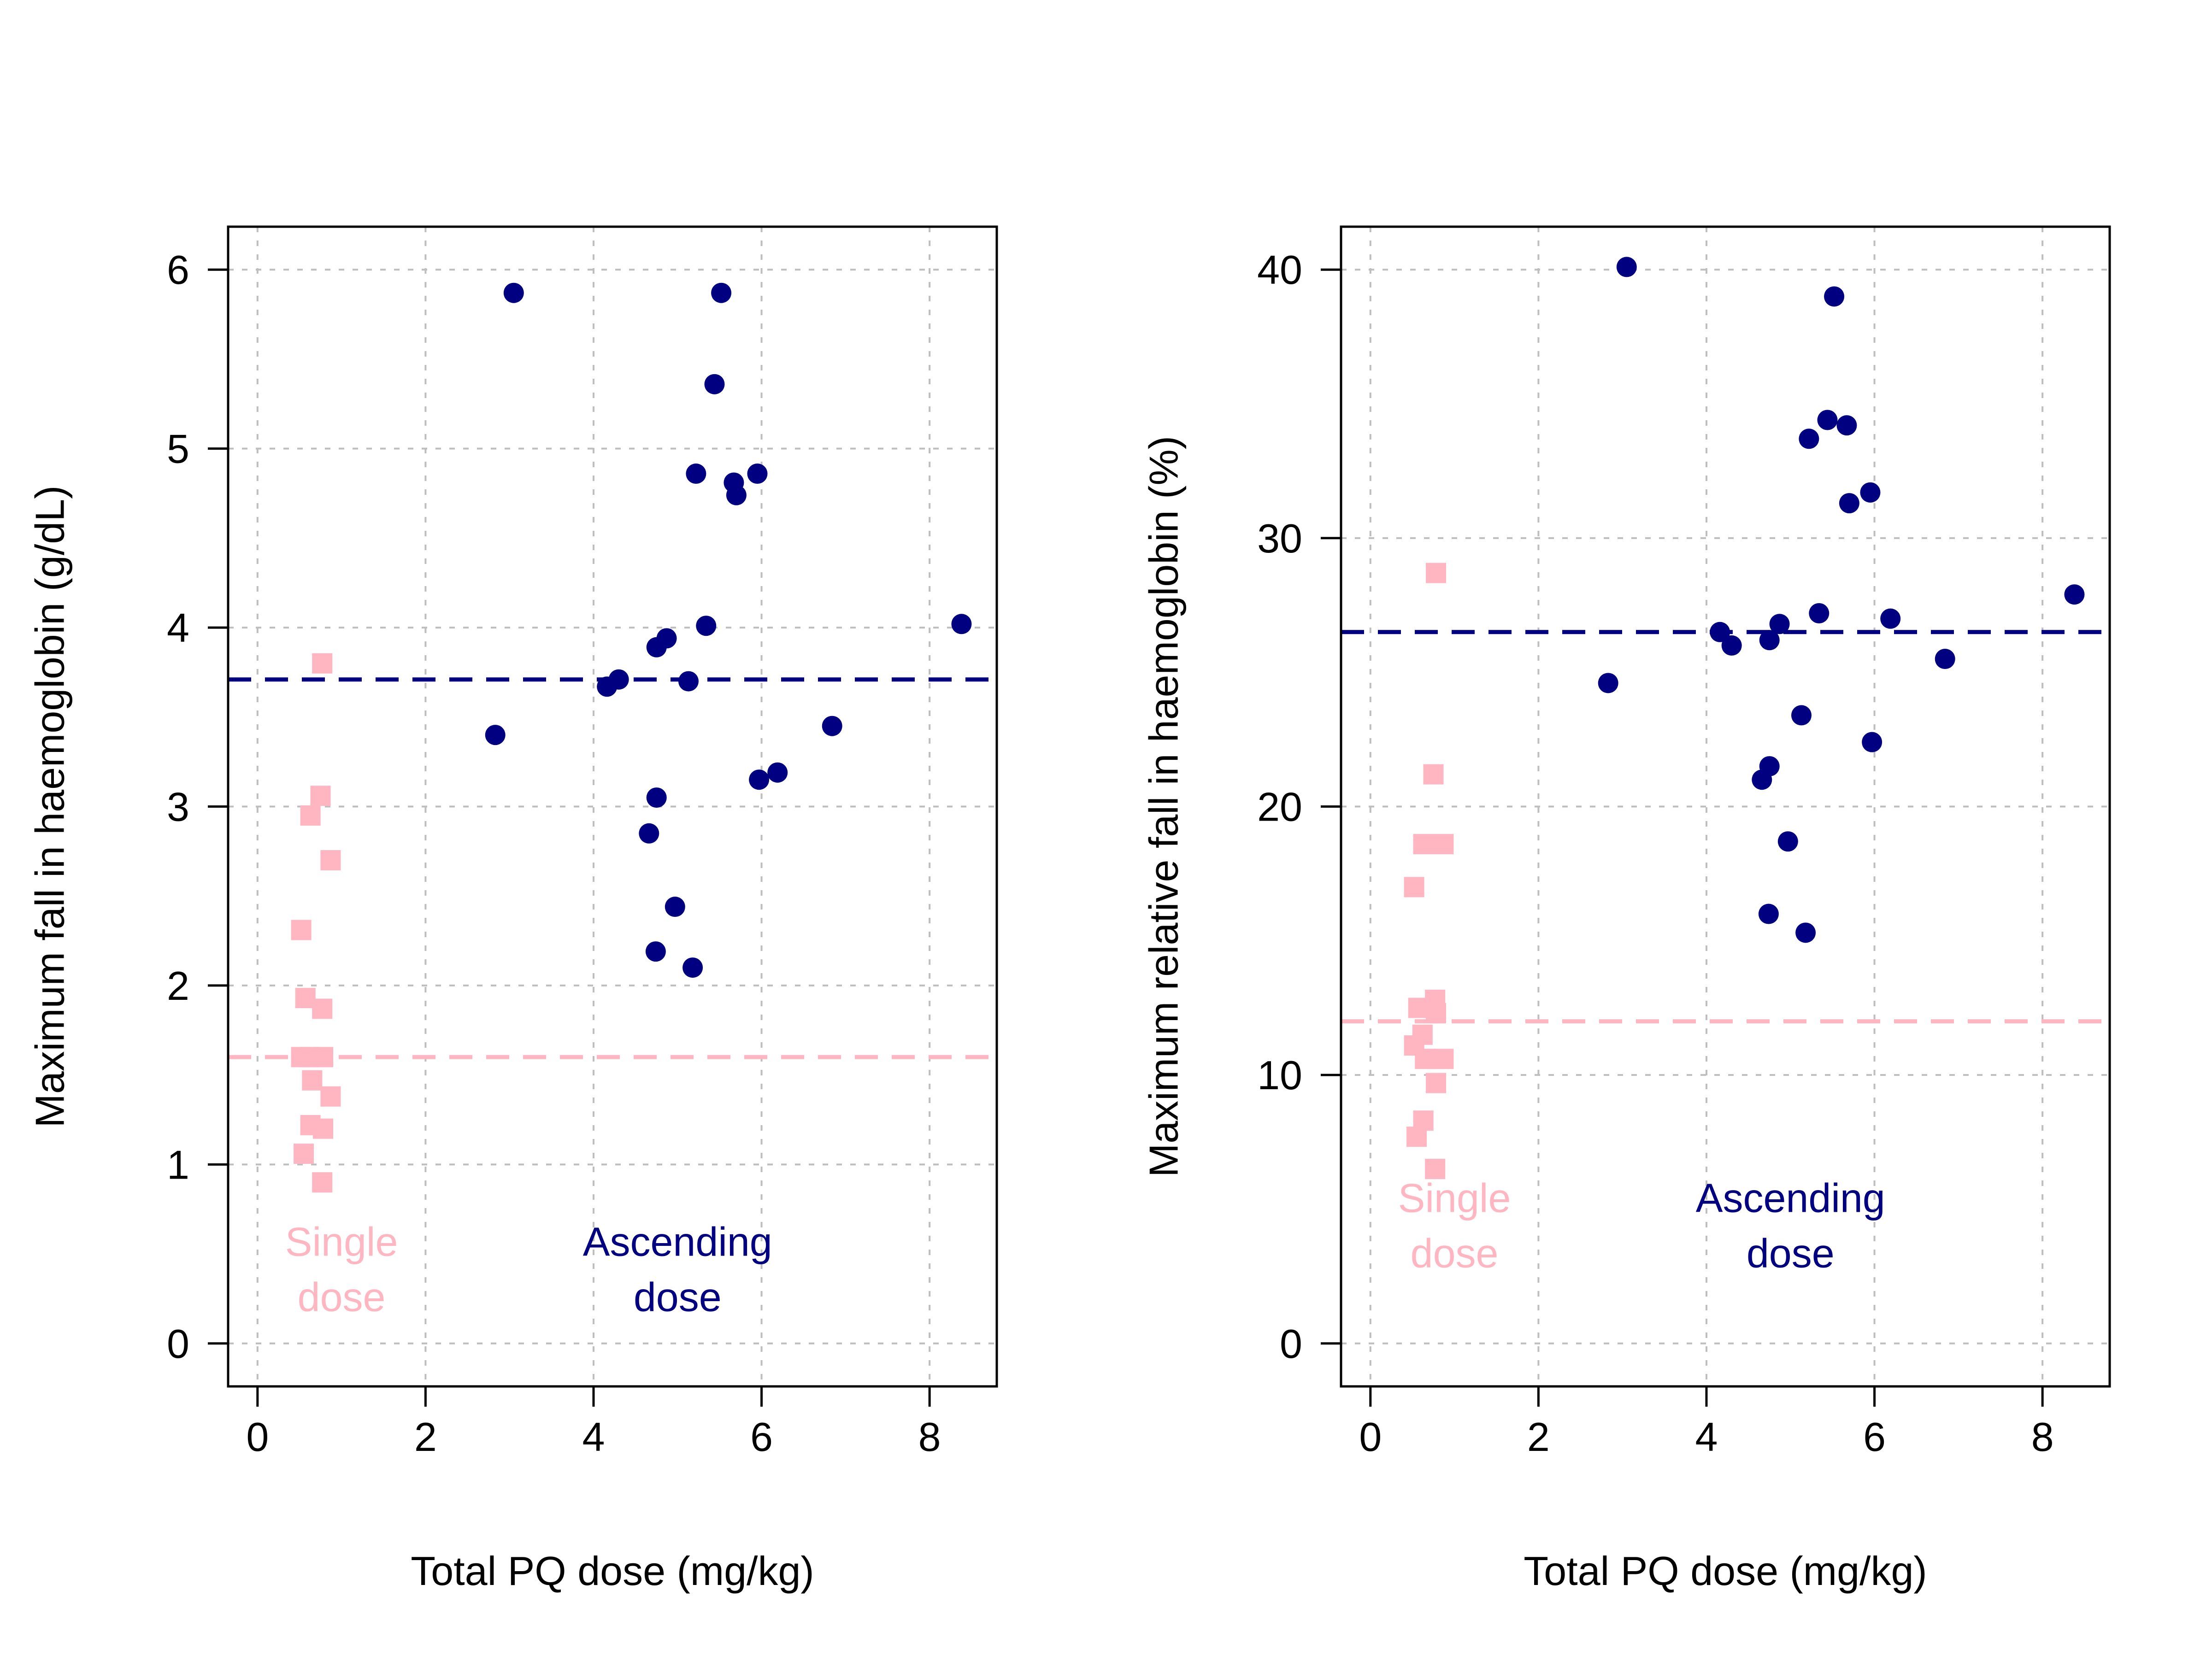 This screenshot has width=2212, height=1661. I want to click on y-axis-title: Maximum fall in haemoglobin (g/dL), so click(50, 807).